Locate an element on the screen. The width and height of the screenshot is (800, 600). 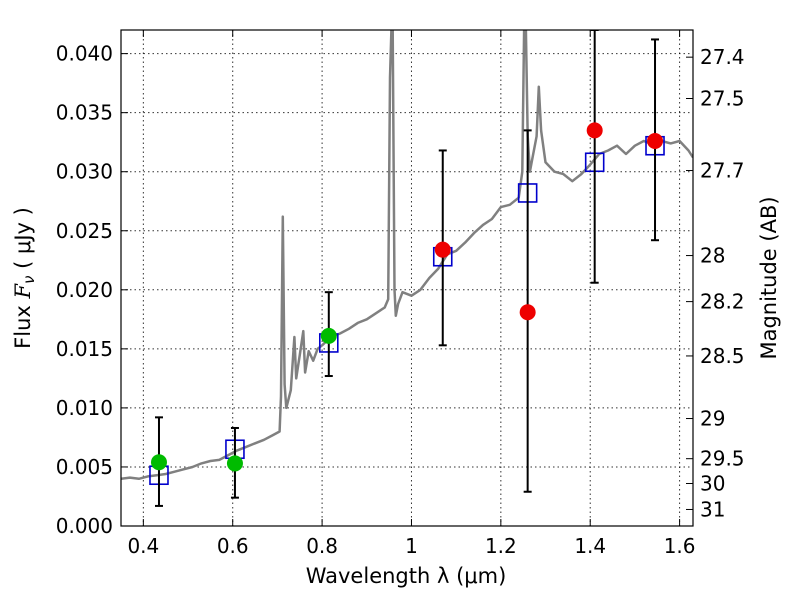
y2-tick-label: 31 is located at coordinates (712, 509).